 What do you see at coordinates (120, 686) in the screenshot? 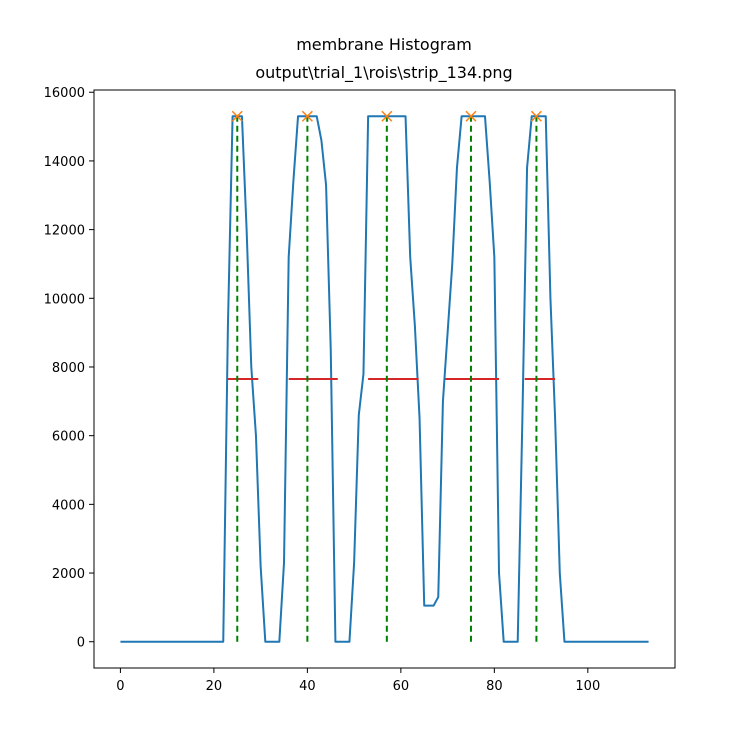
I see `x-tick-label: 0` at bounding box center [120, 686].